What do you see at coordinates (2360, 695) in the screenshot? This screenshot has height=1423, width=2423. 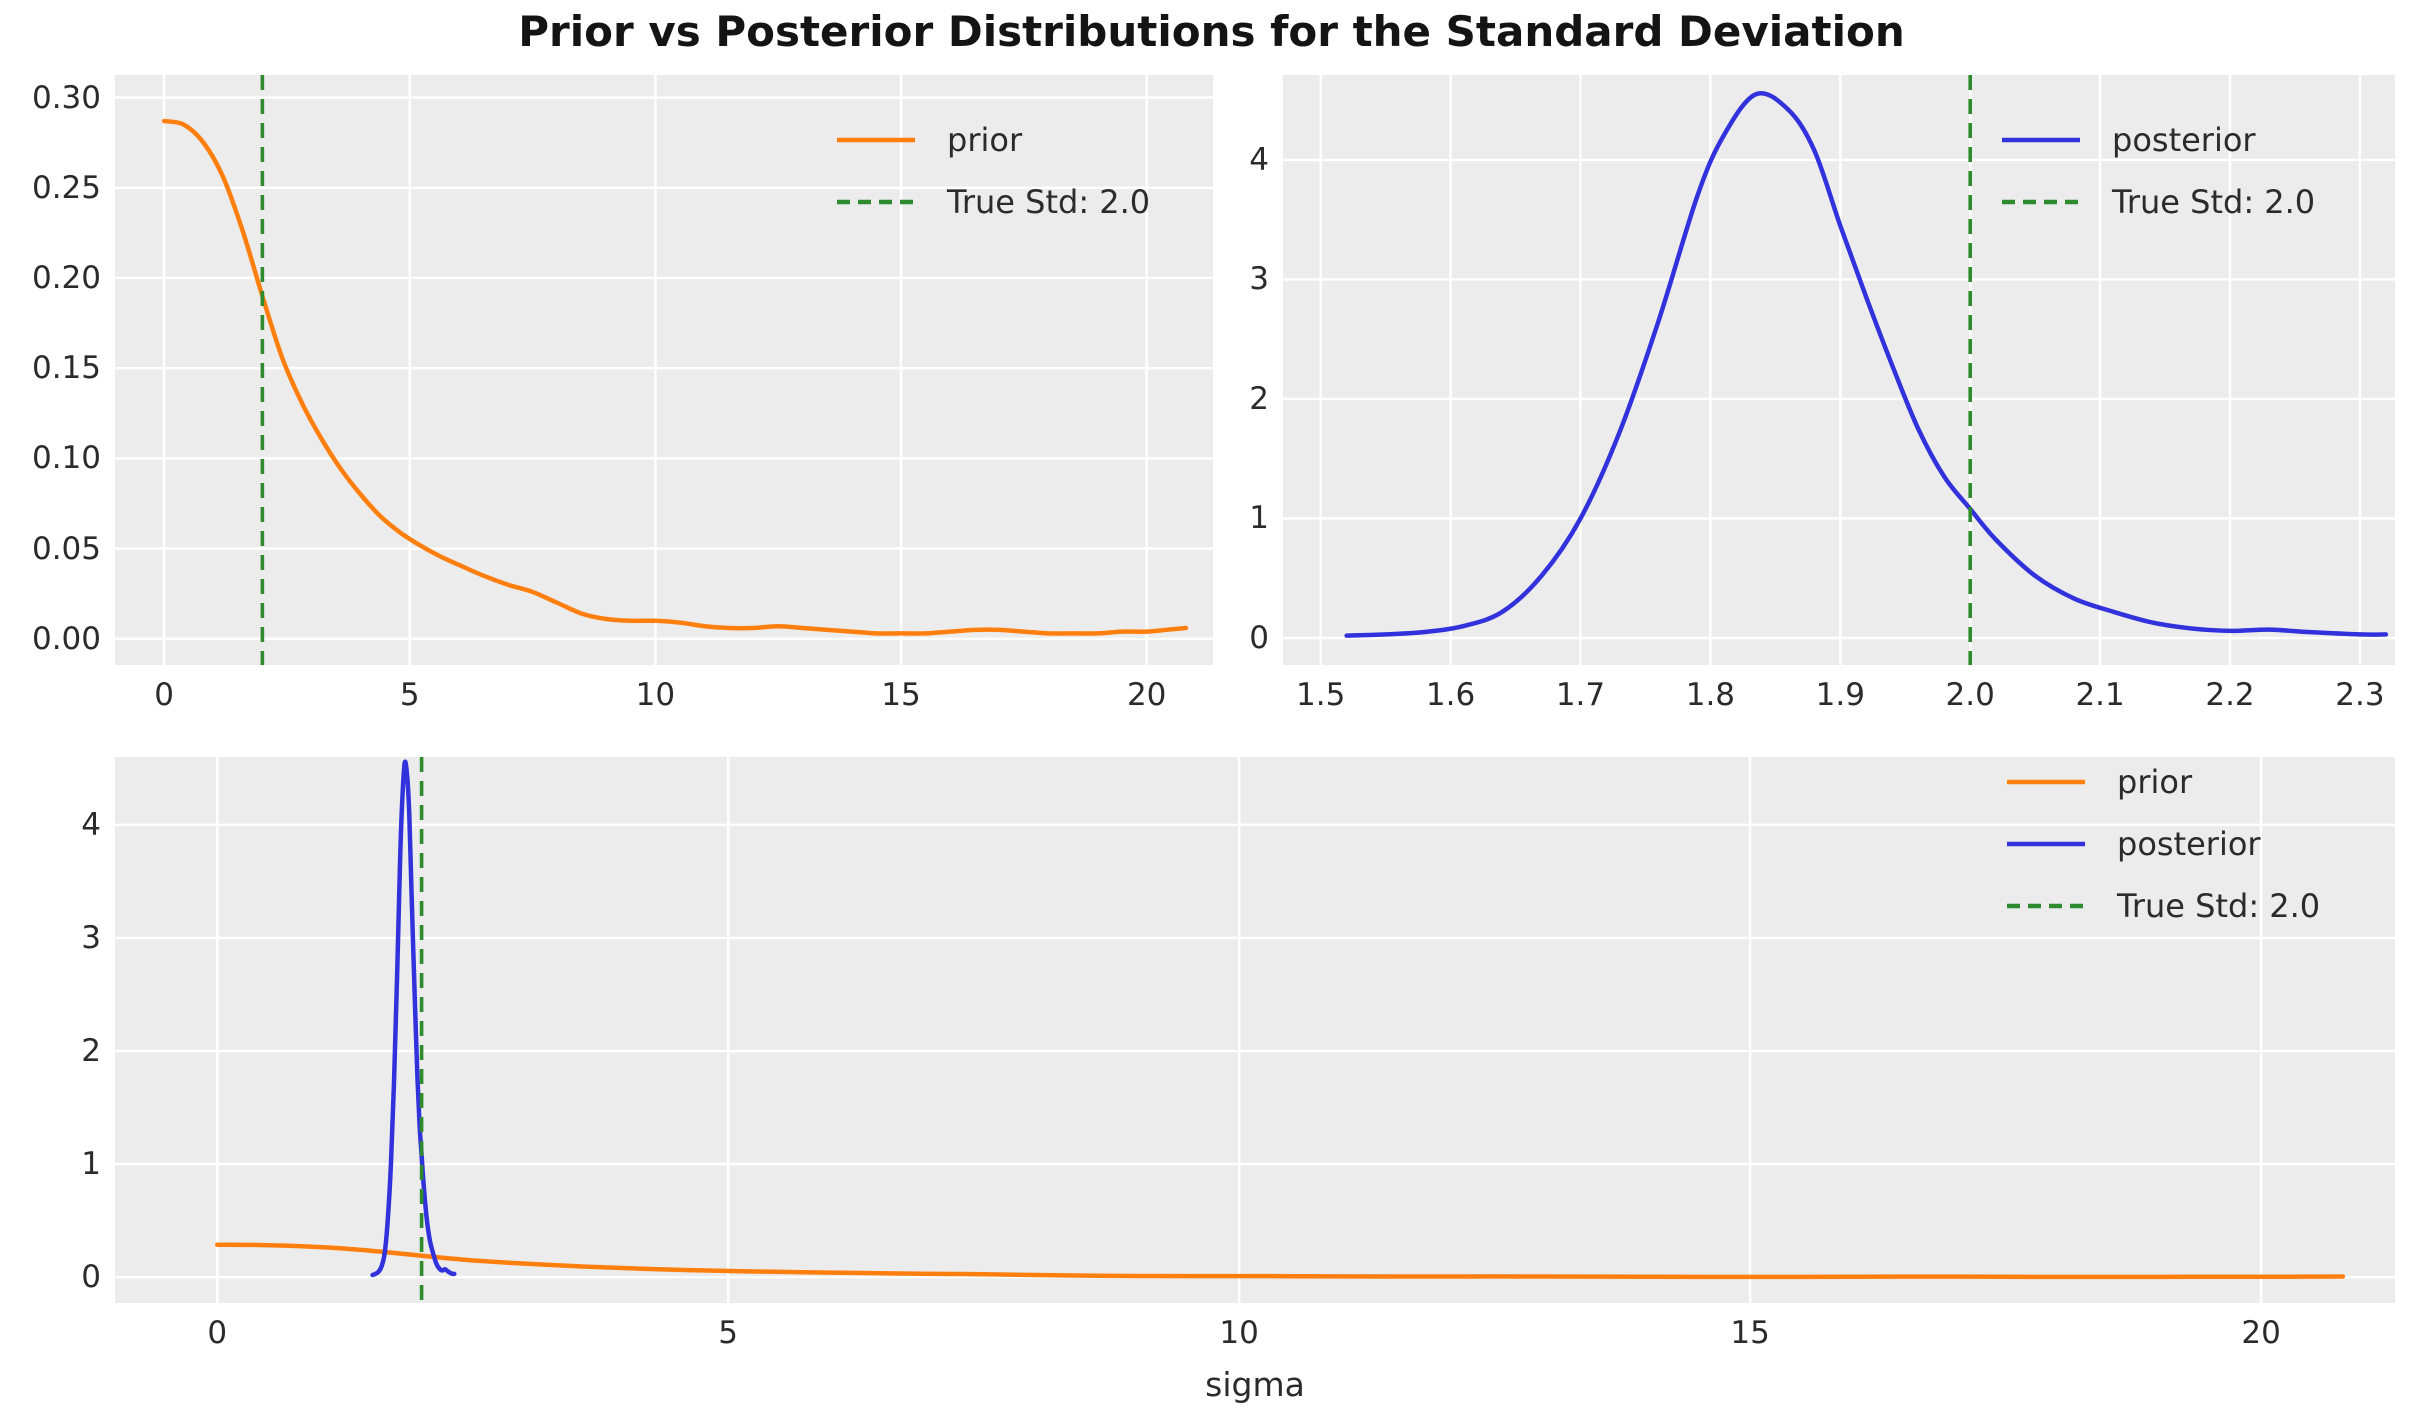 I see `x-tick-label: 2.3` at bounding box center [2360, 695].